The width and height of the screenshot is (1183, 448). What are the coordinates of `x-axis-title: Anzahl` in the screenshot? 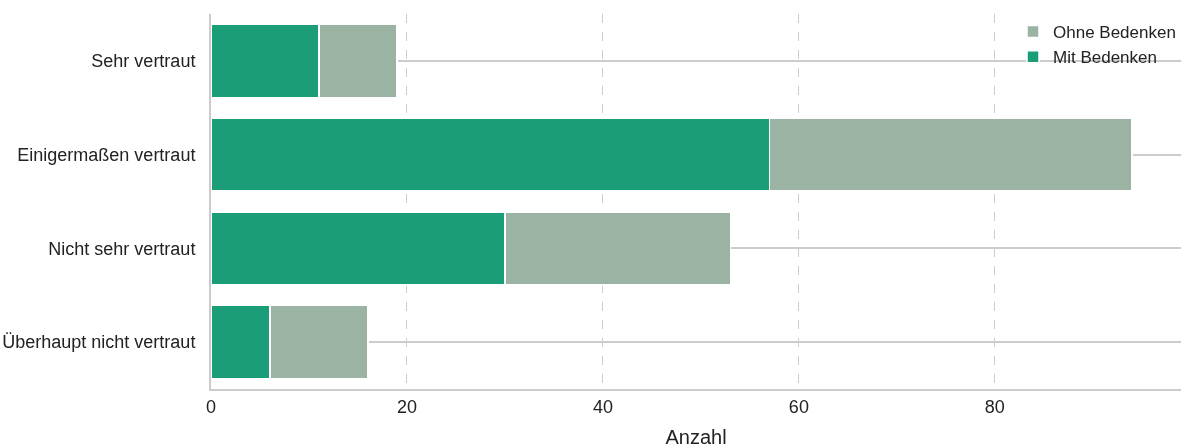 It's located at (696, 437).